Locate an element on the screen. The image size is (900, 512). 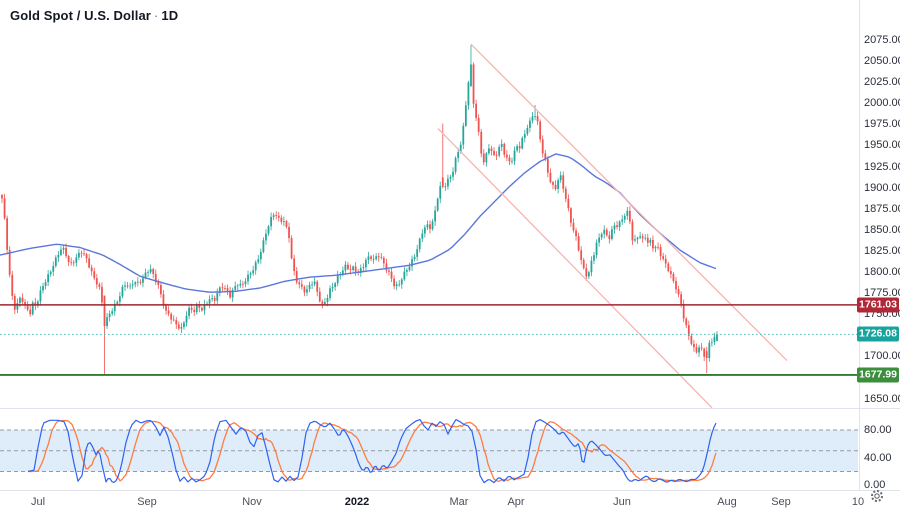
stochastic-k-line is located at coordinates (372, 451).